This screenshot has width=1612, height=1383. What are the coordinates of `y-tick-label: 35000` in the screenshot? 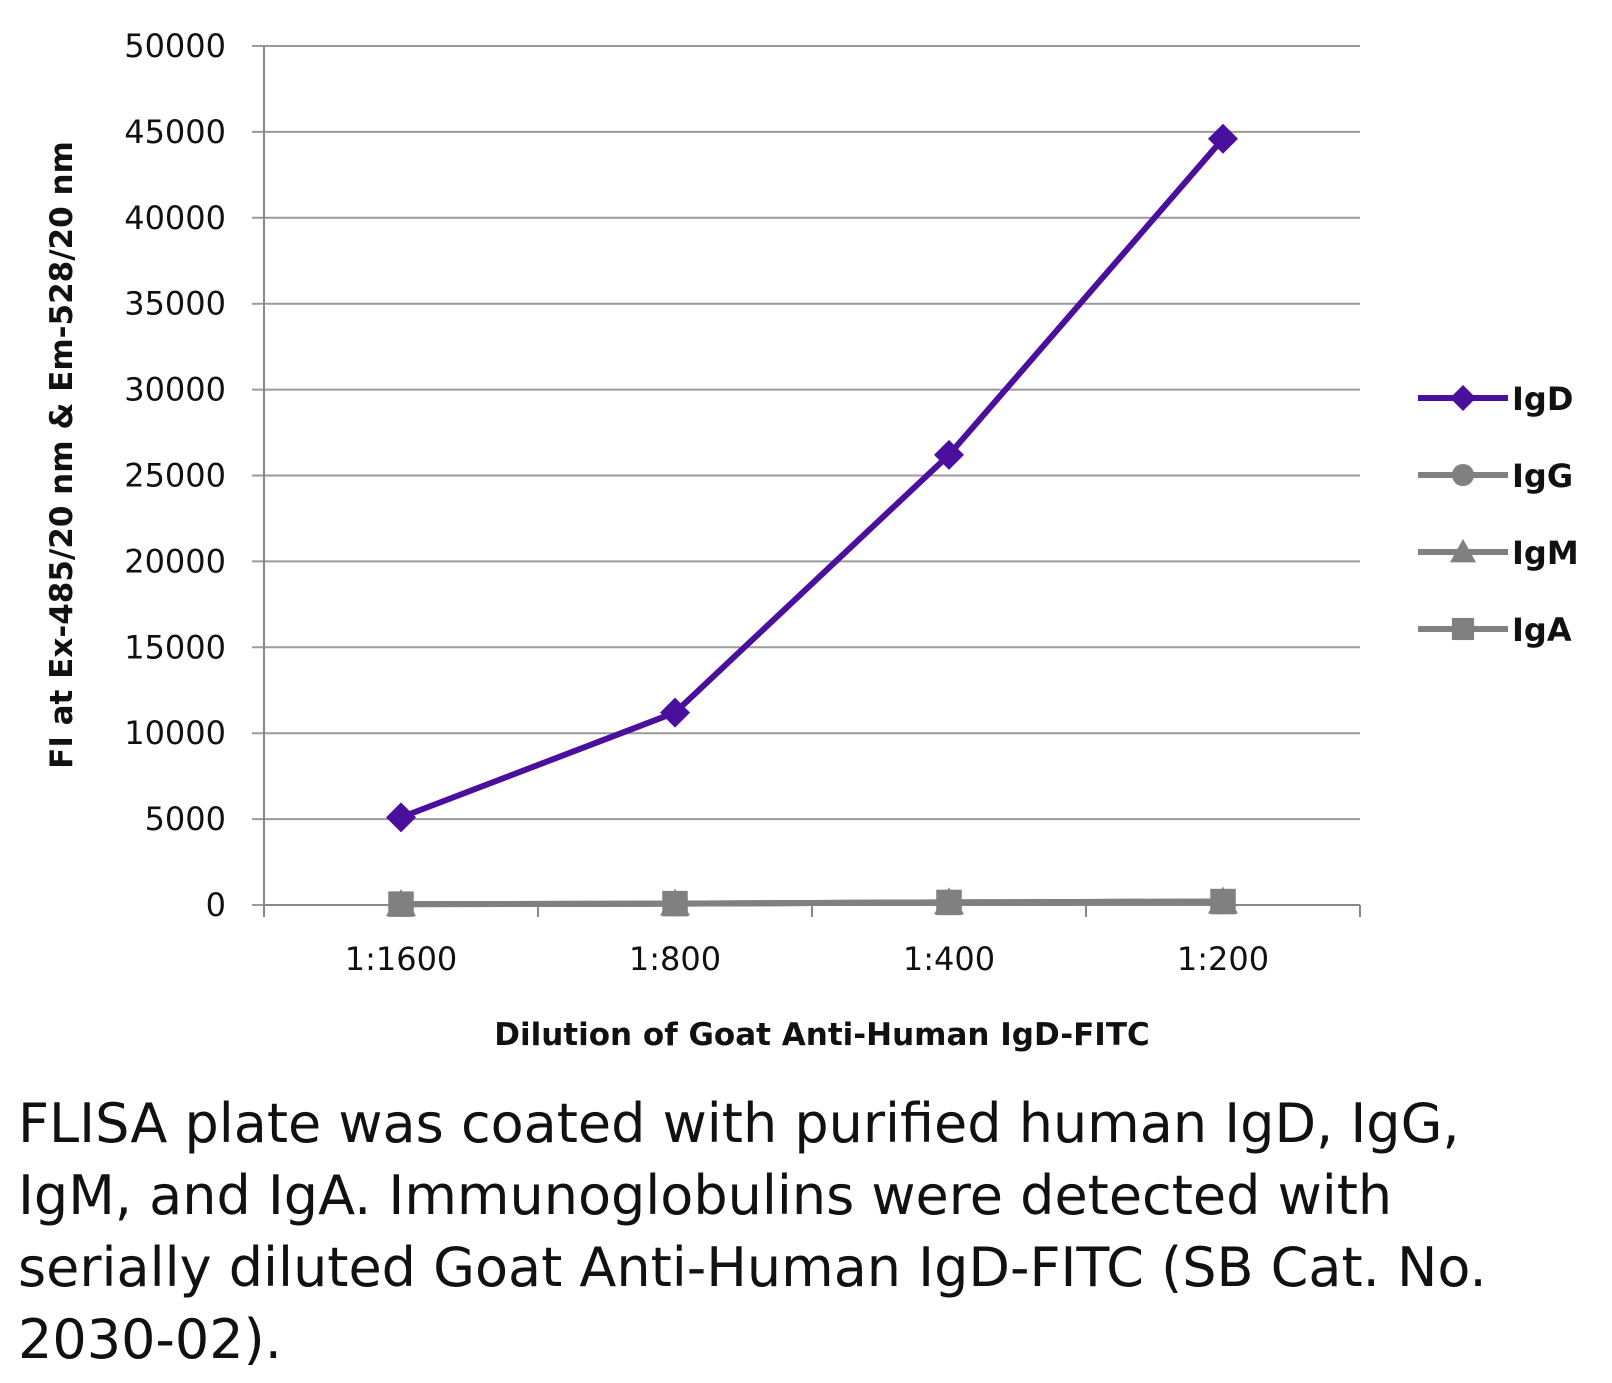 It's located at (175, 304).